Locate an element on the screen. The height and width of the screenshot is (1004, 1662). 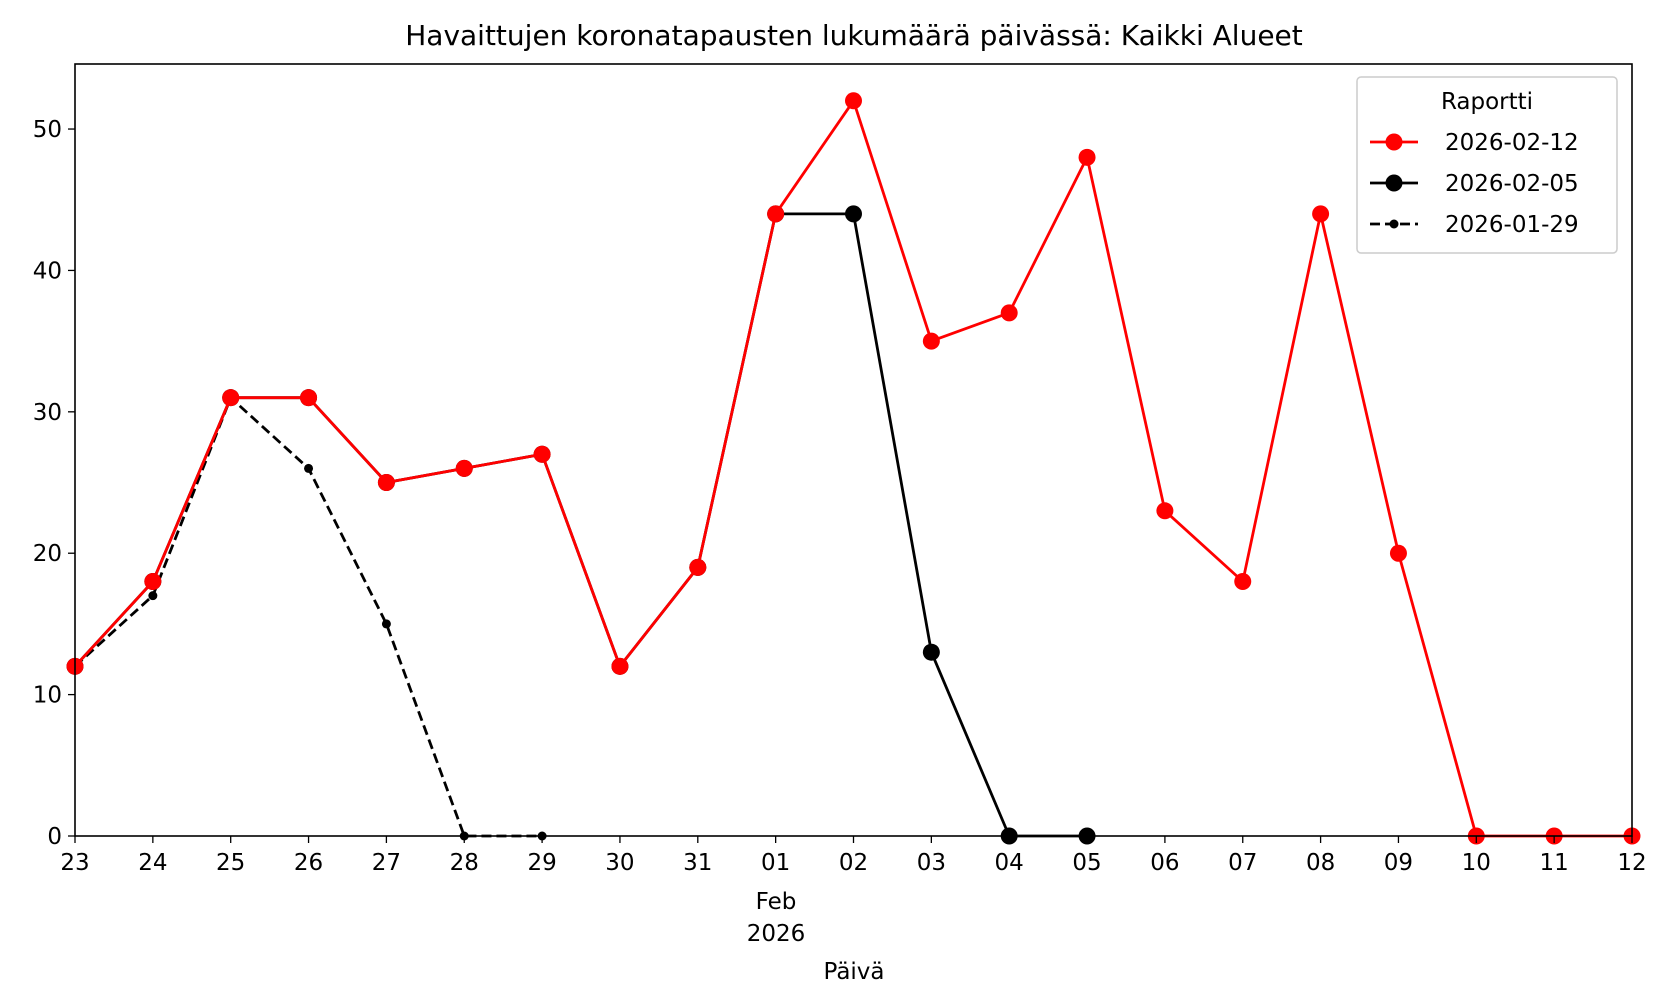
legend-entry: 2026-02-05 is located at coordinates (1474, 184).